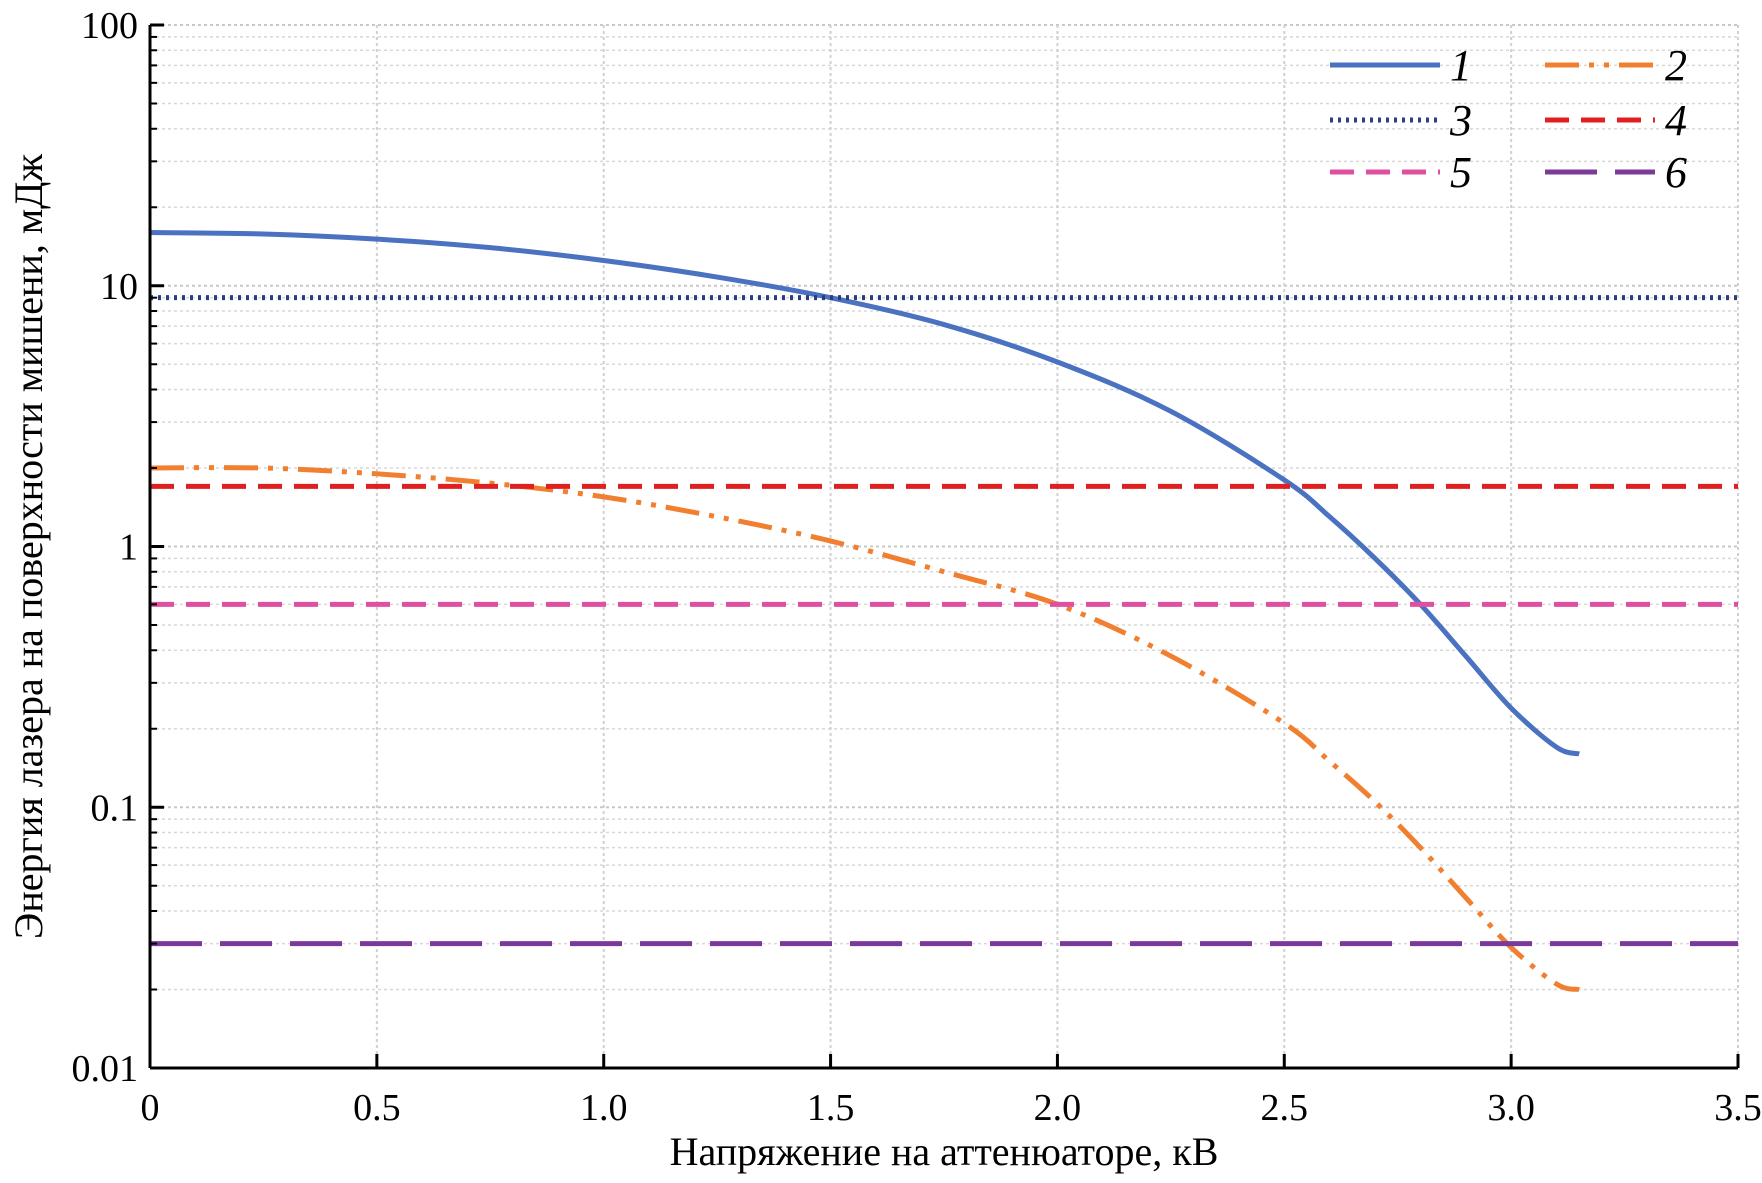  What do you see at coordinates (944, 1151) in the screenshot?
I see `x-axis-title: Напряжение на аттенюаторе, кВ` at bounding box center [944, 1151].